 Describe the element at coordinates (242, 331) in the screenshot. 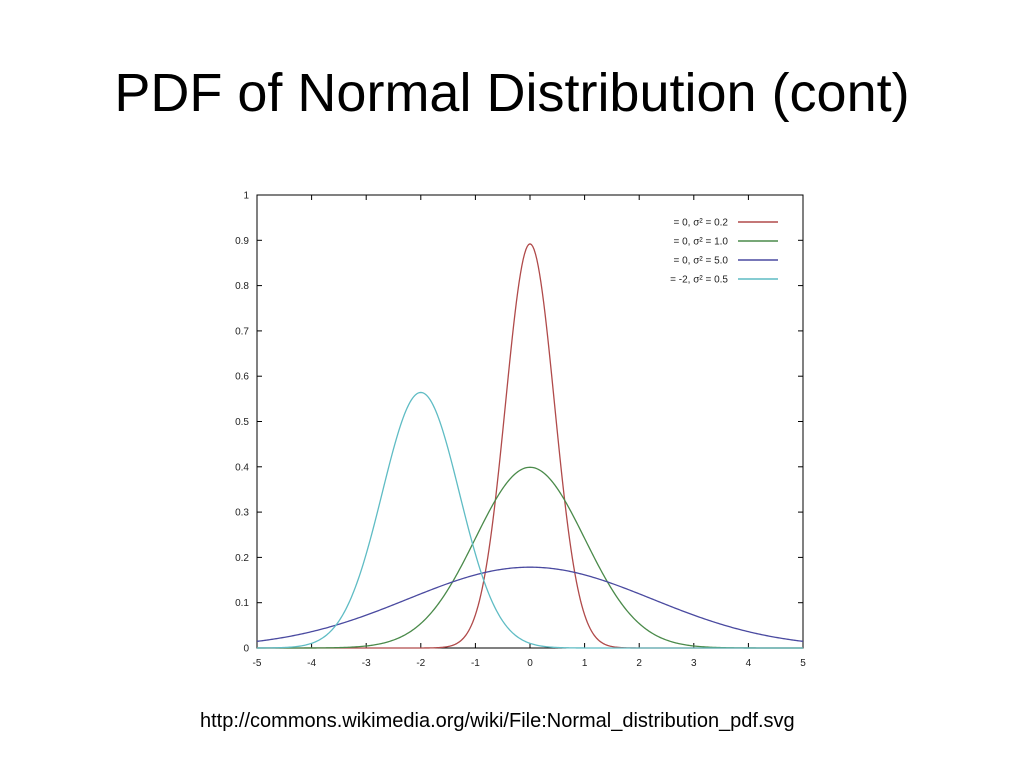

I see `y-tick-label: 0.7` at that location.